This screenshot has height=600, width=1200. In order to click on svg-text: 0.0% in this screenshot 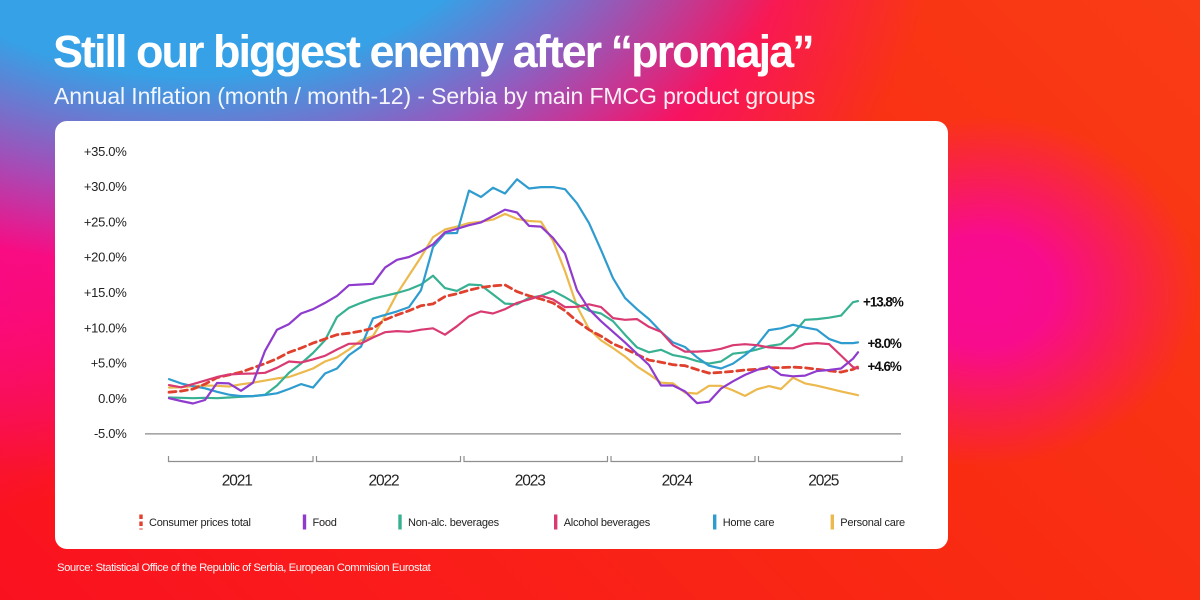, I will do `click(112, 398)`.